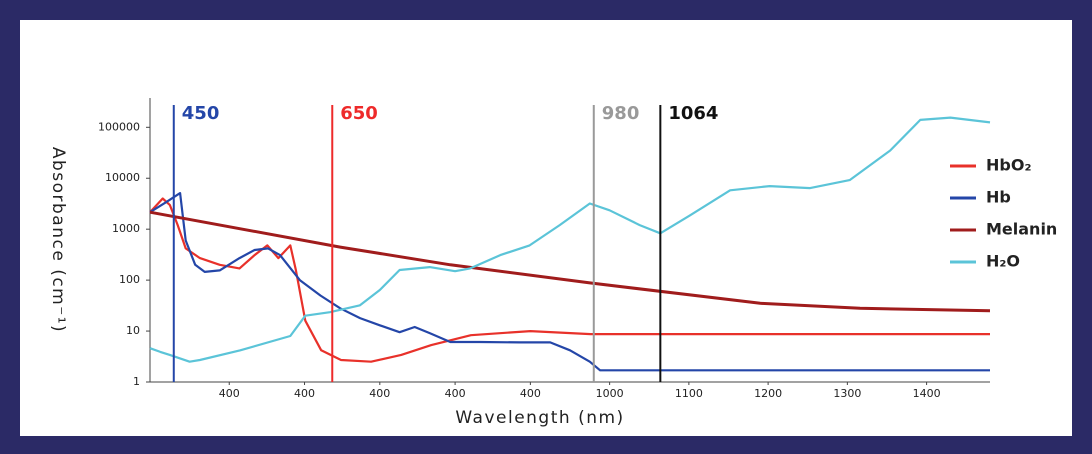 The height and width of the screenshot is (454, 1092). I want to click on y-tick-label: 100000, so click(119, 126).